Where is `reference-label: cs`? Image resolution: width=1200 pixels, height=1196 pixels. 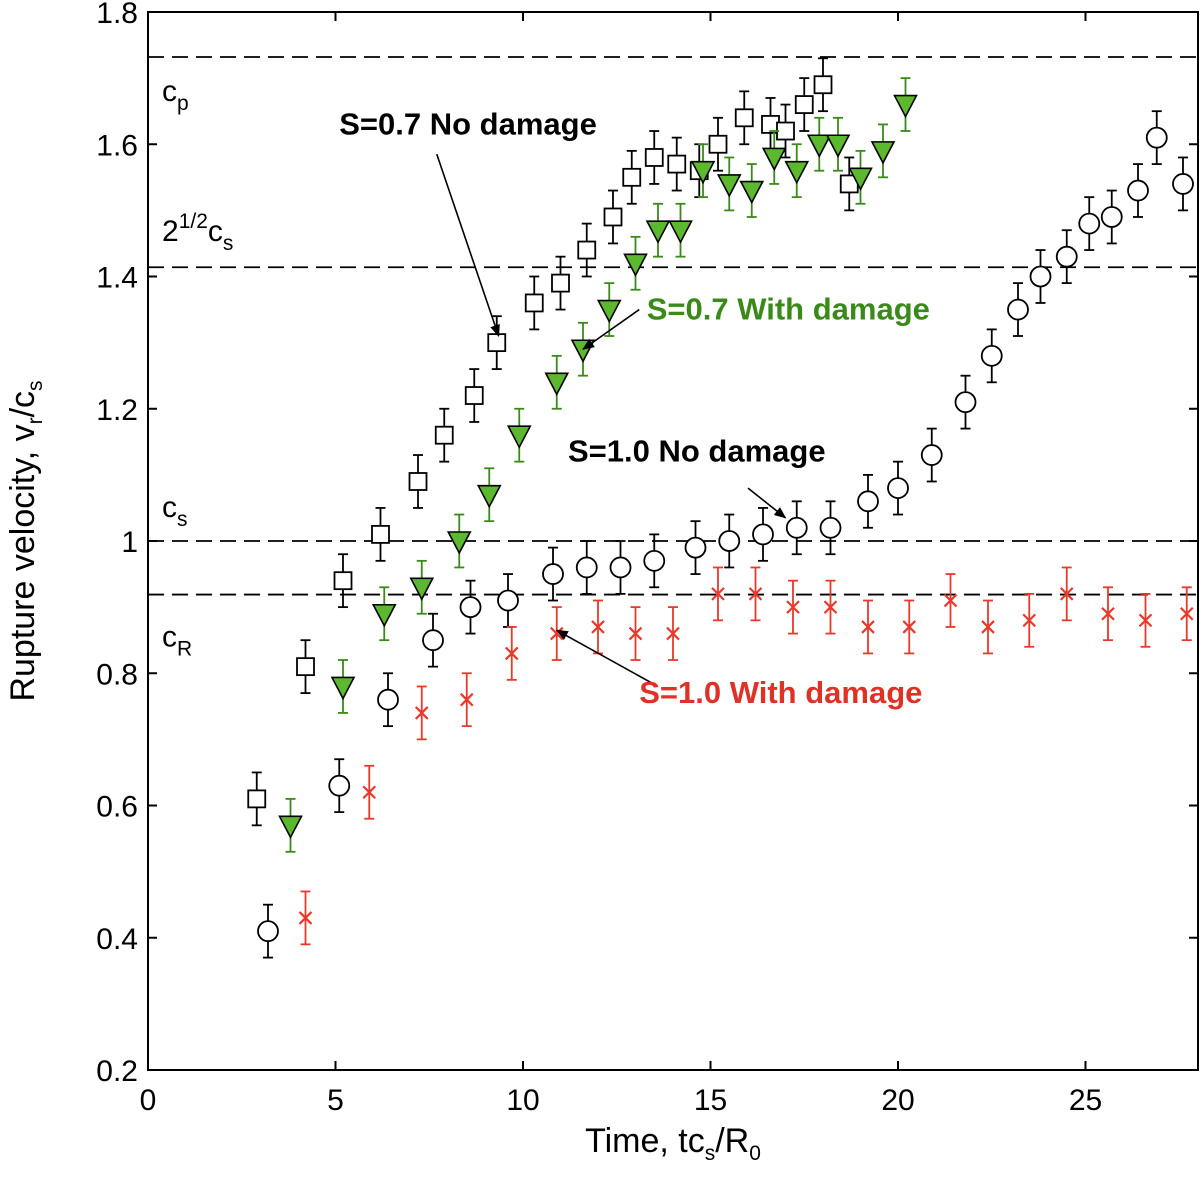
reference-label: cs is located at coordinates (175, 511).